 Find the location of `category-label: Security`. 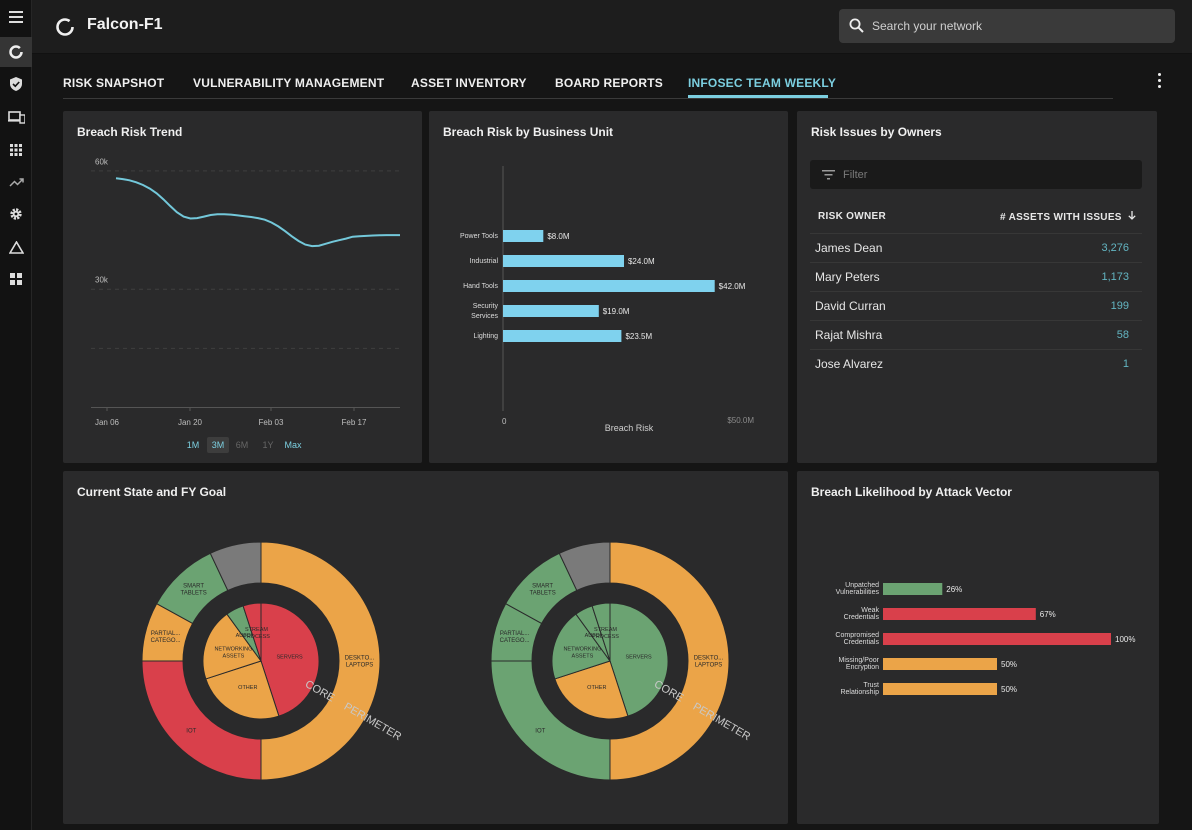

category-label: Security is located at coordinates (486, 306).